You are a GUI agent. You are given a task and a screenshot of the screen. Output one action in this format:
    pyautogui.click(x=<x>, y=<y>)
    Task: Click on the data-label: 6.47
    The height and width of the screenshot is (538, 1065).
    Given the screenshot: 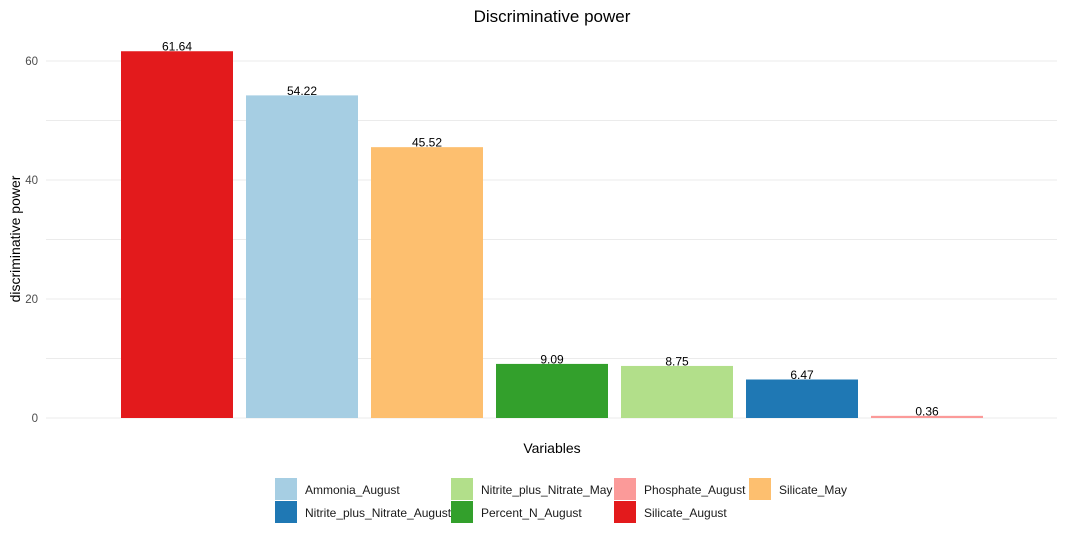 What is the action you would take?
    pyautogui.click(x=802, y=375)
    